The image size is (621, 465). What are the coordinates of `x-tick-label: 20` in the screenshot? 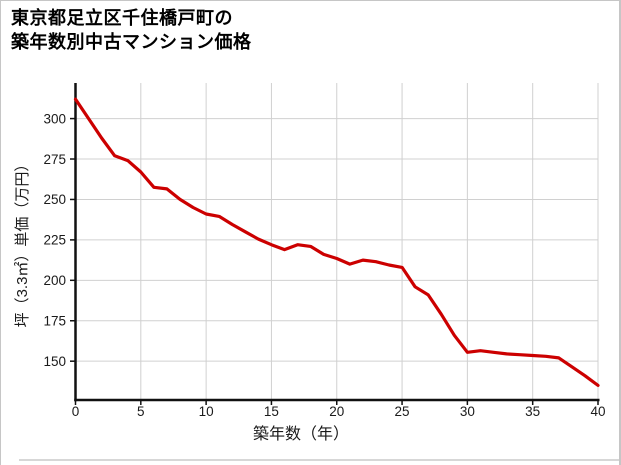 It's located at (336, 411).